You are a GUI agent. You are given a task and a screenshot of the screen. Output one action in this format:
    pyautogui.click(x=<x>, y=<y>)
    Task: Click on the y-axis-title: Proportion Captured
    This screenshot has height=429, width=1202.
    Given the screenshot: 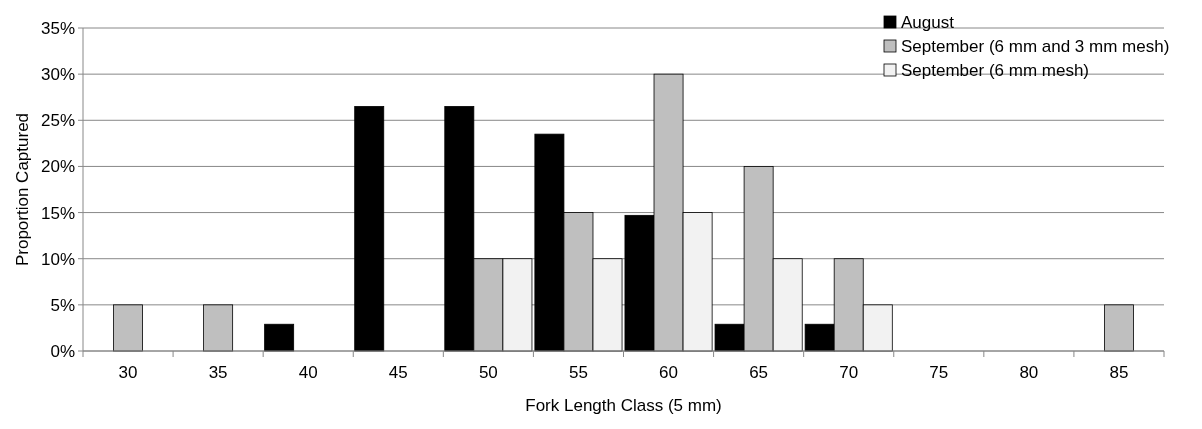 What is the action you would take?
    pyautogui.click(x=22, y=189)
    